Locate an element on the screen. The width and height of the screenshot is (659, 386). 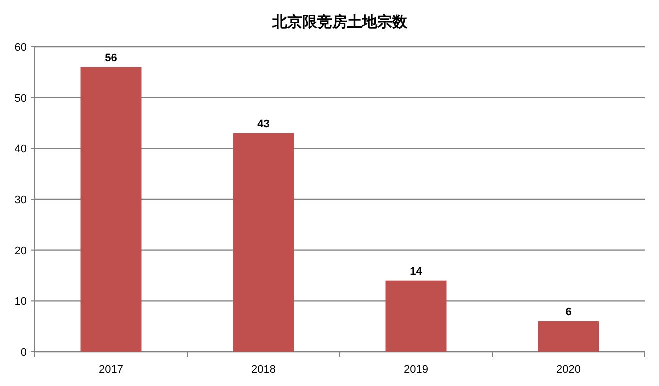
xtick: 2020 is located at coordinates (568, 370).